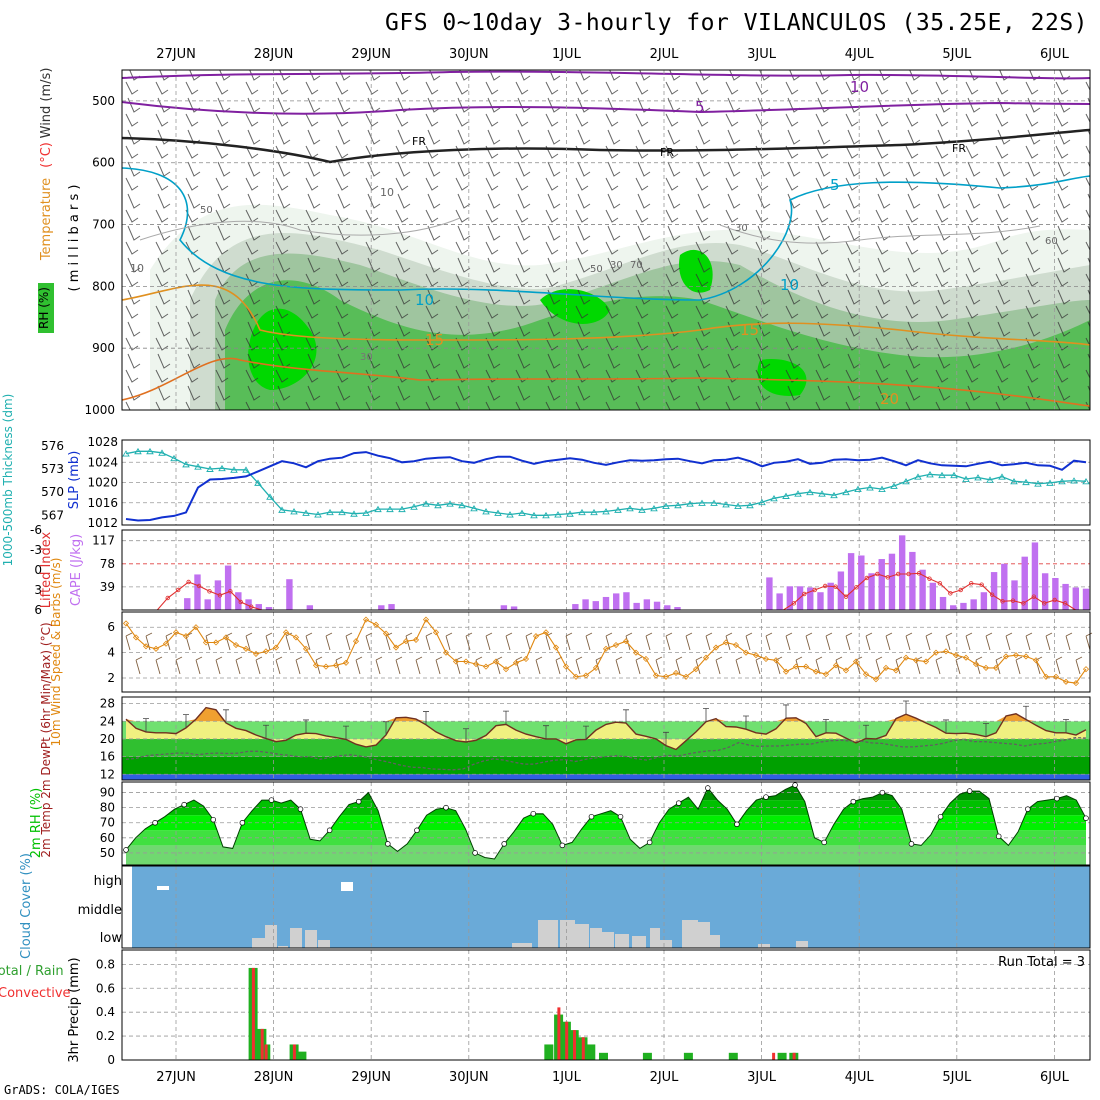 The height and width of the screenshot is (1100, 1100). What do you see at coordinates (102, 503) in the screenshot?
I see `slp-tick: 1016` at bounding box center [102, 503].